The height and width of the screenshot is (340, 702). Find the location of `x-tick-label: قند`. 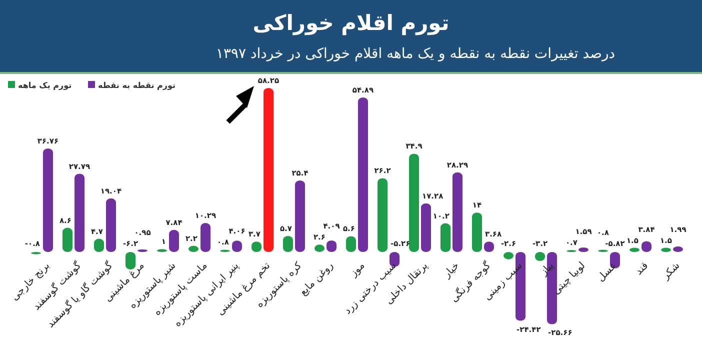

x-tick-label: قند is located at coordinates (642, 269).